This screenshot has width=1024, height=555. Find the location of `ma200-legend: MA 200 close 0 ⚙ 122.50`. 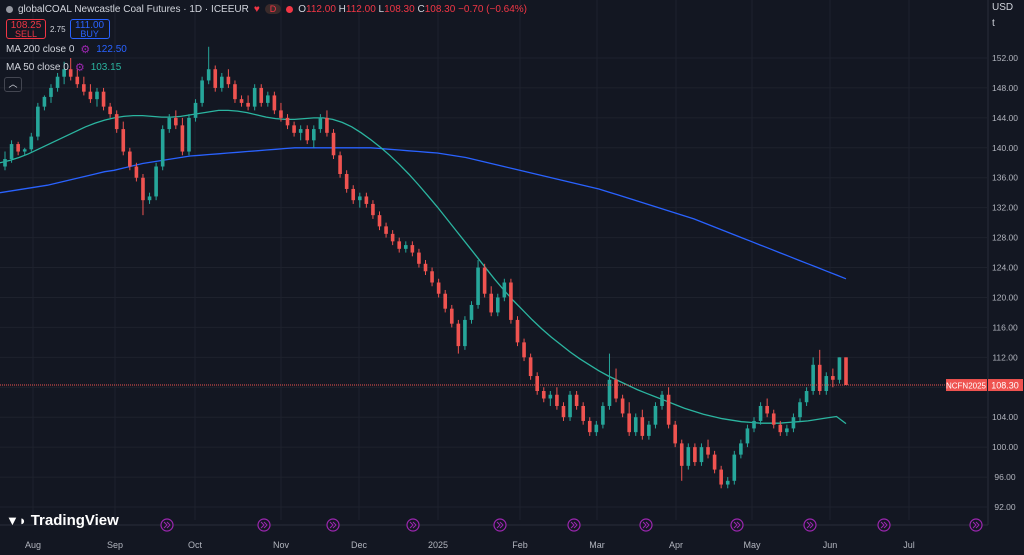

ma200-legend: MA 200 close 0 ⚙ 122.50 is located at coordinates (66, 49).